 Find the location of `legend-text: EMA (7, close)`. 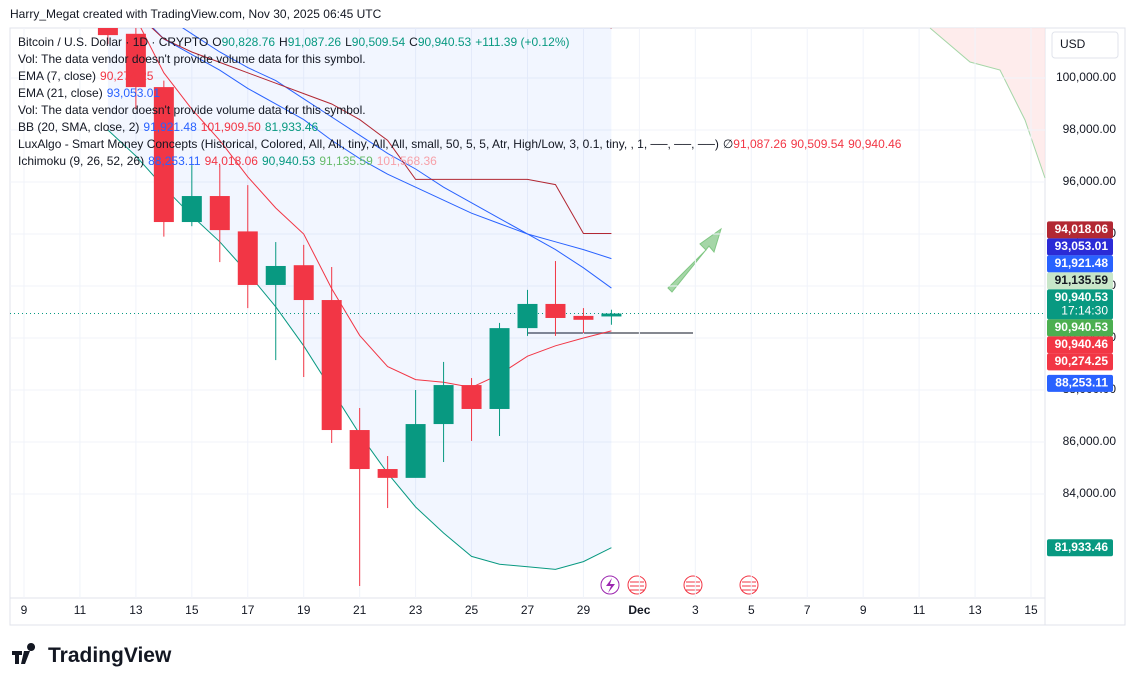

legend-text: EMA (7, close) is located at coordinates (57, 76).